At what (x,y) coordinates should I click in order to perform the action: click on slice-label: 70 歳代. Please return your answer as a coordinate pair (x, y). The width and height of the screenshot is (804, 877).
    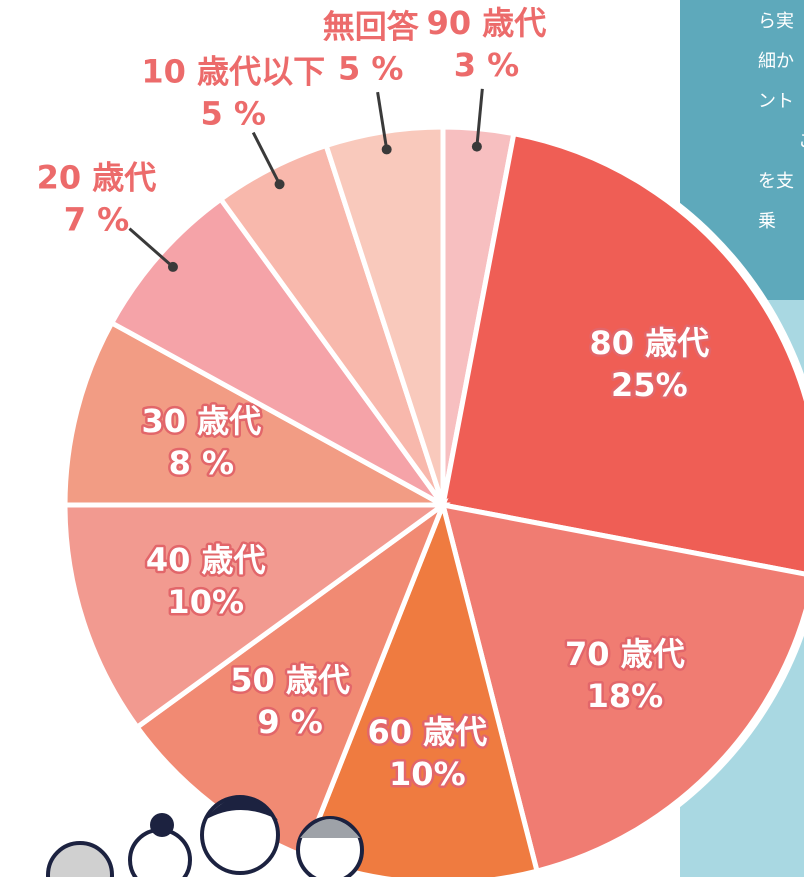
    Looking at the image, I should click on (625, 654).